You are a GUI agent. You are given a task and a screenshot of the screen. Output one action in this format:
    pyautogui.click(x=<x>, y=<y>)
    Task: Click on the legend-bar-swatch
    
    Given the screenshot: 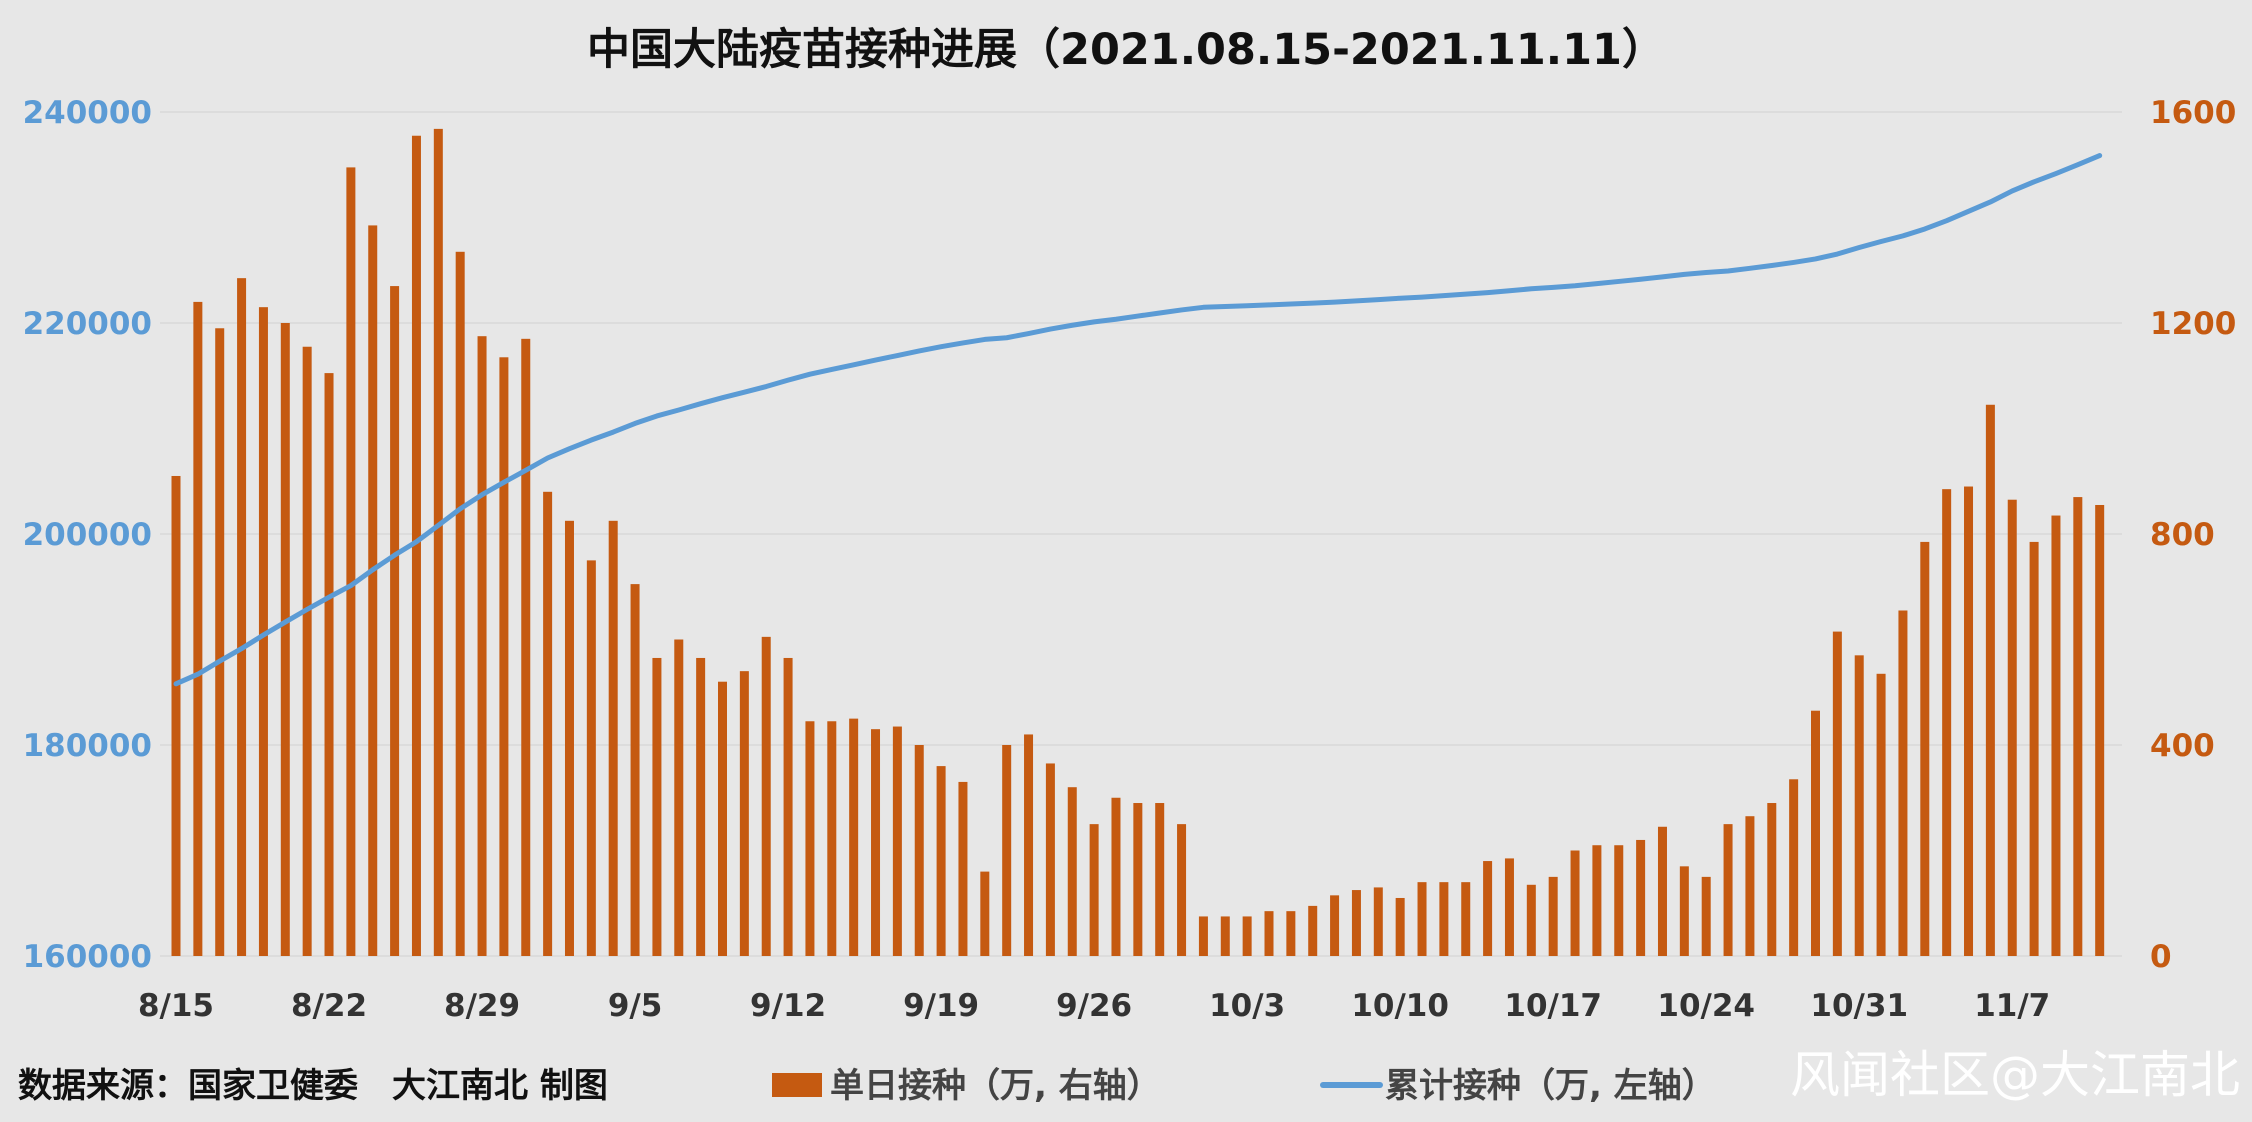 What is the action you would take?
    pyautogui.click(x=797, y=1085)
    